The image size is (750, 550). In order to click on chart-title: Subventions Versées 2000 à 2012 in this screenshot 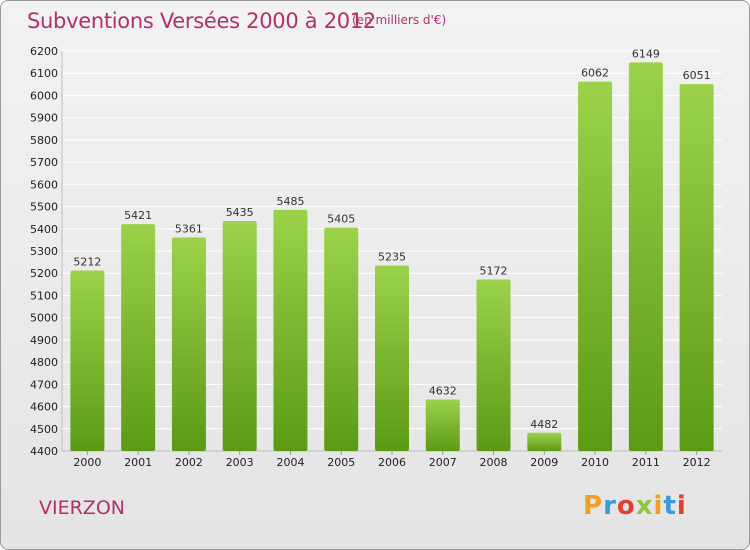, I will do `click(201, 21)`.